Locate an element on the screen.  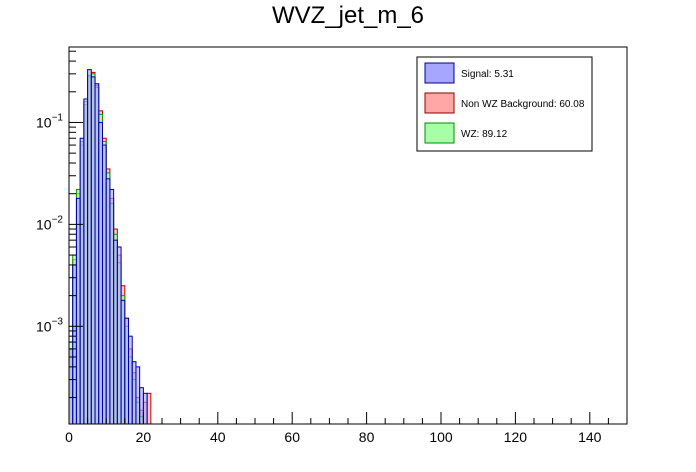
chart-title: WVZ_jet_m_6 is located at coordinates (348, 15).